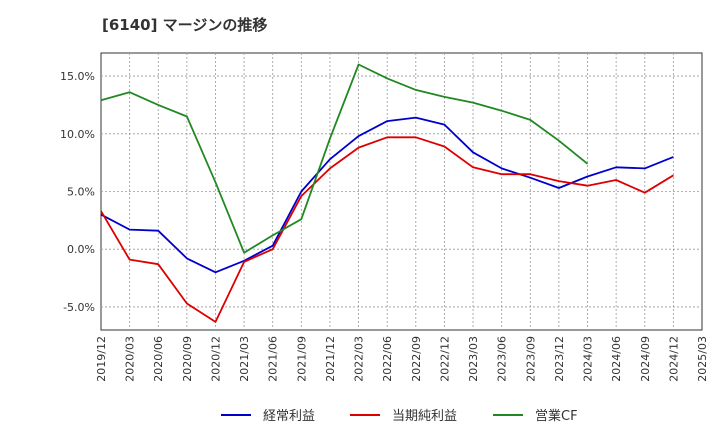 Image resolution: width=720 pixels, height=440 pixels. What do you see at coordinates (556, 416) in the screenshot?
I see `legend-label-3: 営業CF` at bounding box center [556, 416].